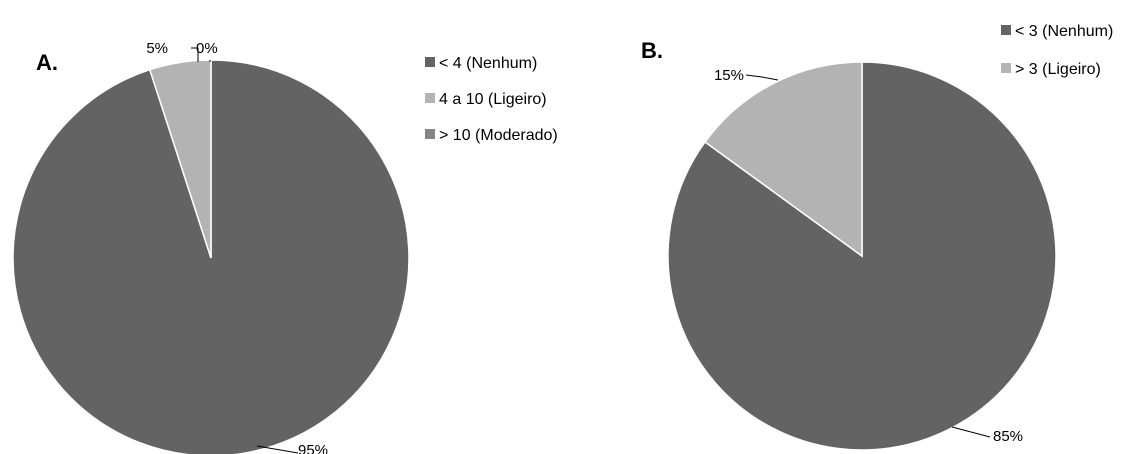  I want to click on legend-label-b-1: < 3 (Nenhum), so click(1064, 31).